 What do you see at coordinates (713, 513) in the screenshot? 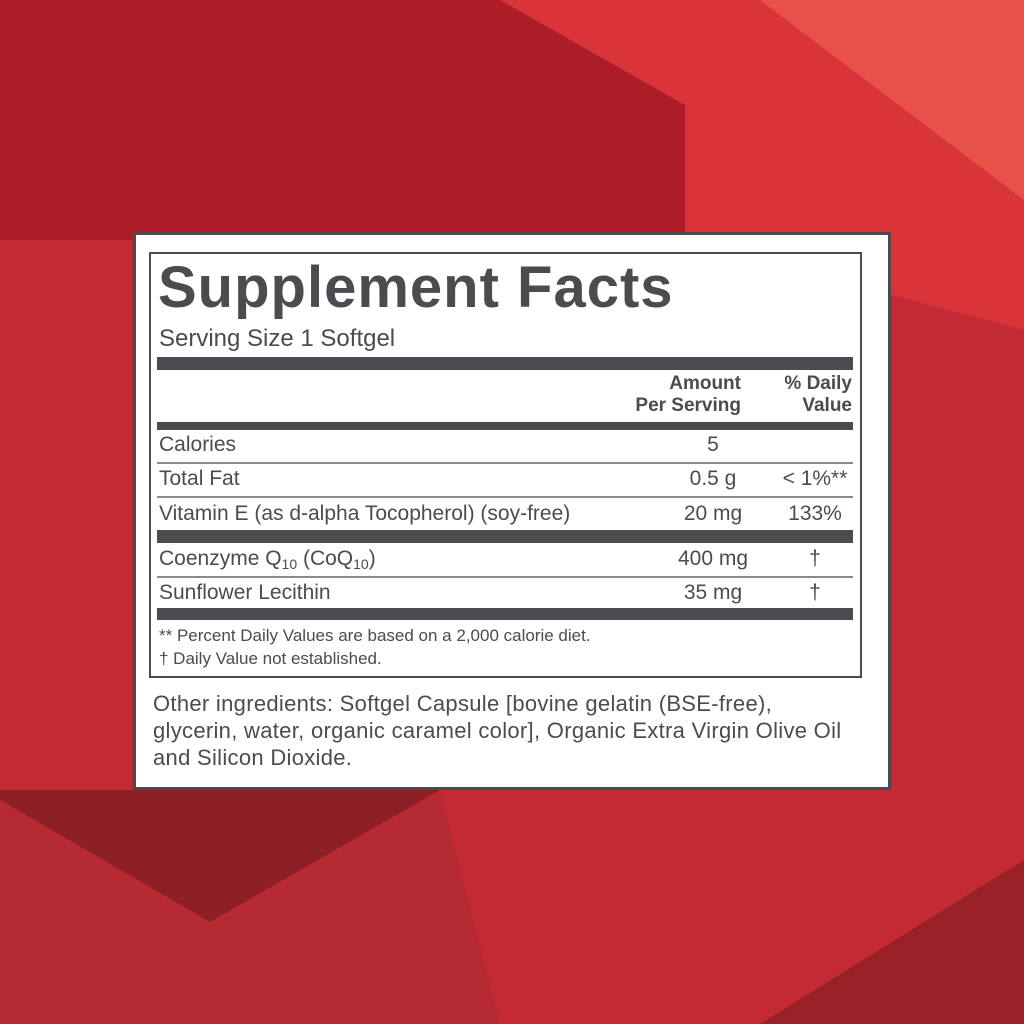
I see `row-amount: 20 mg` at bounding box center [713, 513].